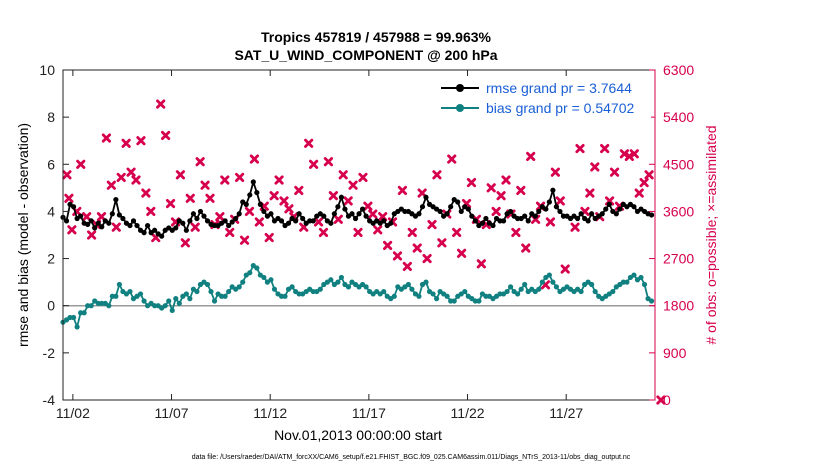 The height and width of the screenshot is (470, 830). What do you see at coordinates (54, 235) in the screenshot?
I see `left-axis: 10 8 6 4 2 0 -2 -4` at bounding box center [54, 235].